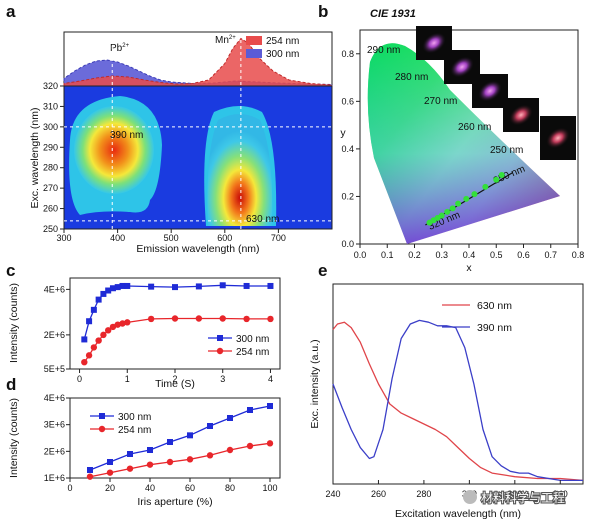 Image resolution: width=600 pixels, height=525 pixels. What do you see at coordinates (494, 306) in the screenshot?
I see `legend-e-630-label: 630 nm` at bounding box center [494, 306].